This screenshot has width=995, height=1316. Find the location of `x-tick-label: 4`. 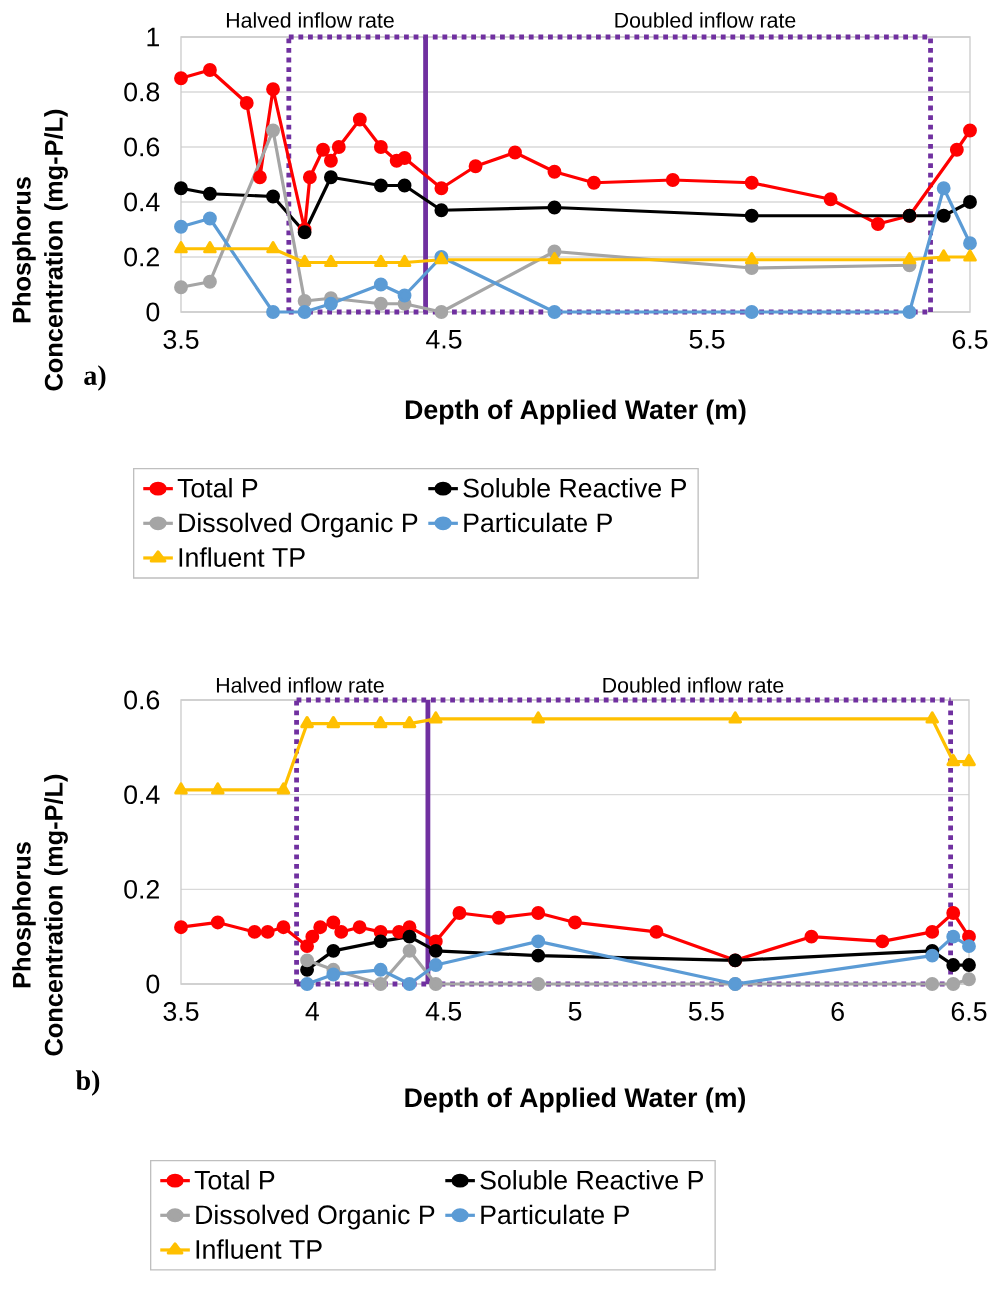

x-tick-label: 4 is located at coordinates (312, 1011).